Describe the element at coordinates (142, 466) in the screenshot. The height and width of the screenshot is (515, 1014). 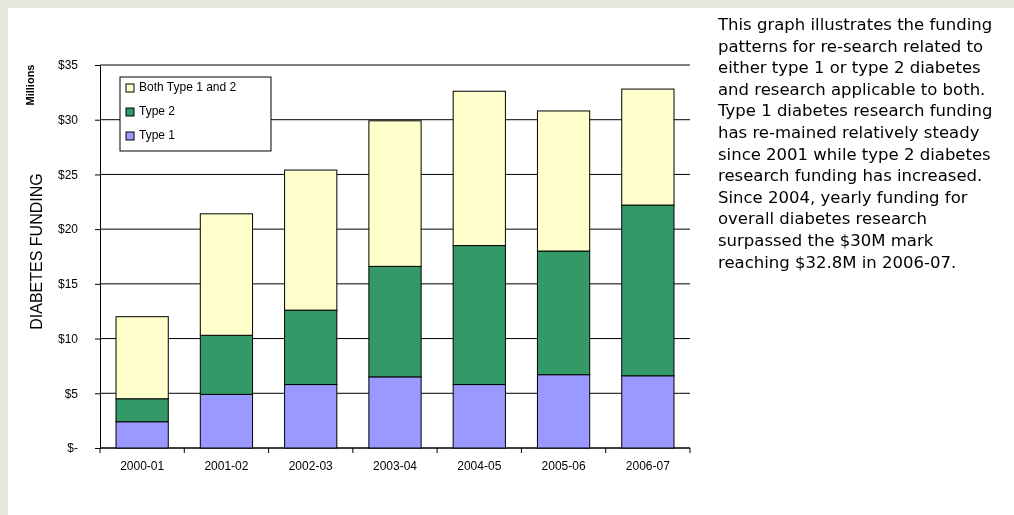
I see `x-tick-label: 2000-01` at that location.